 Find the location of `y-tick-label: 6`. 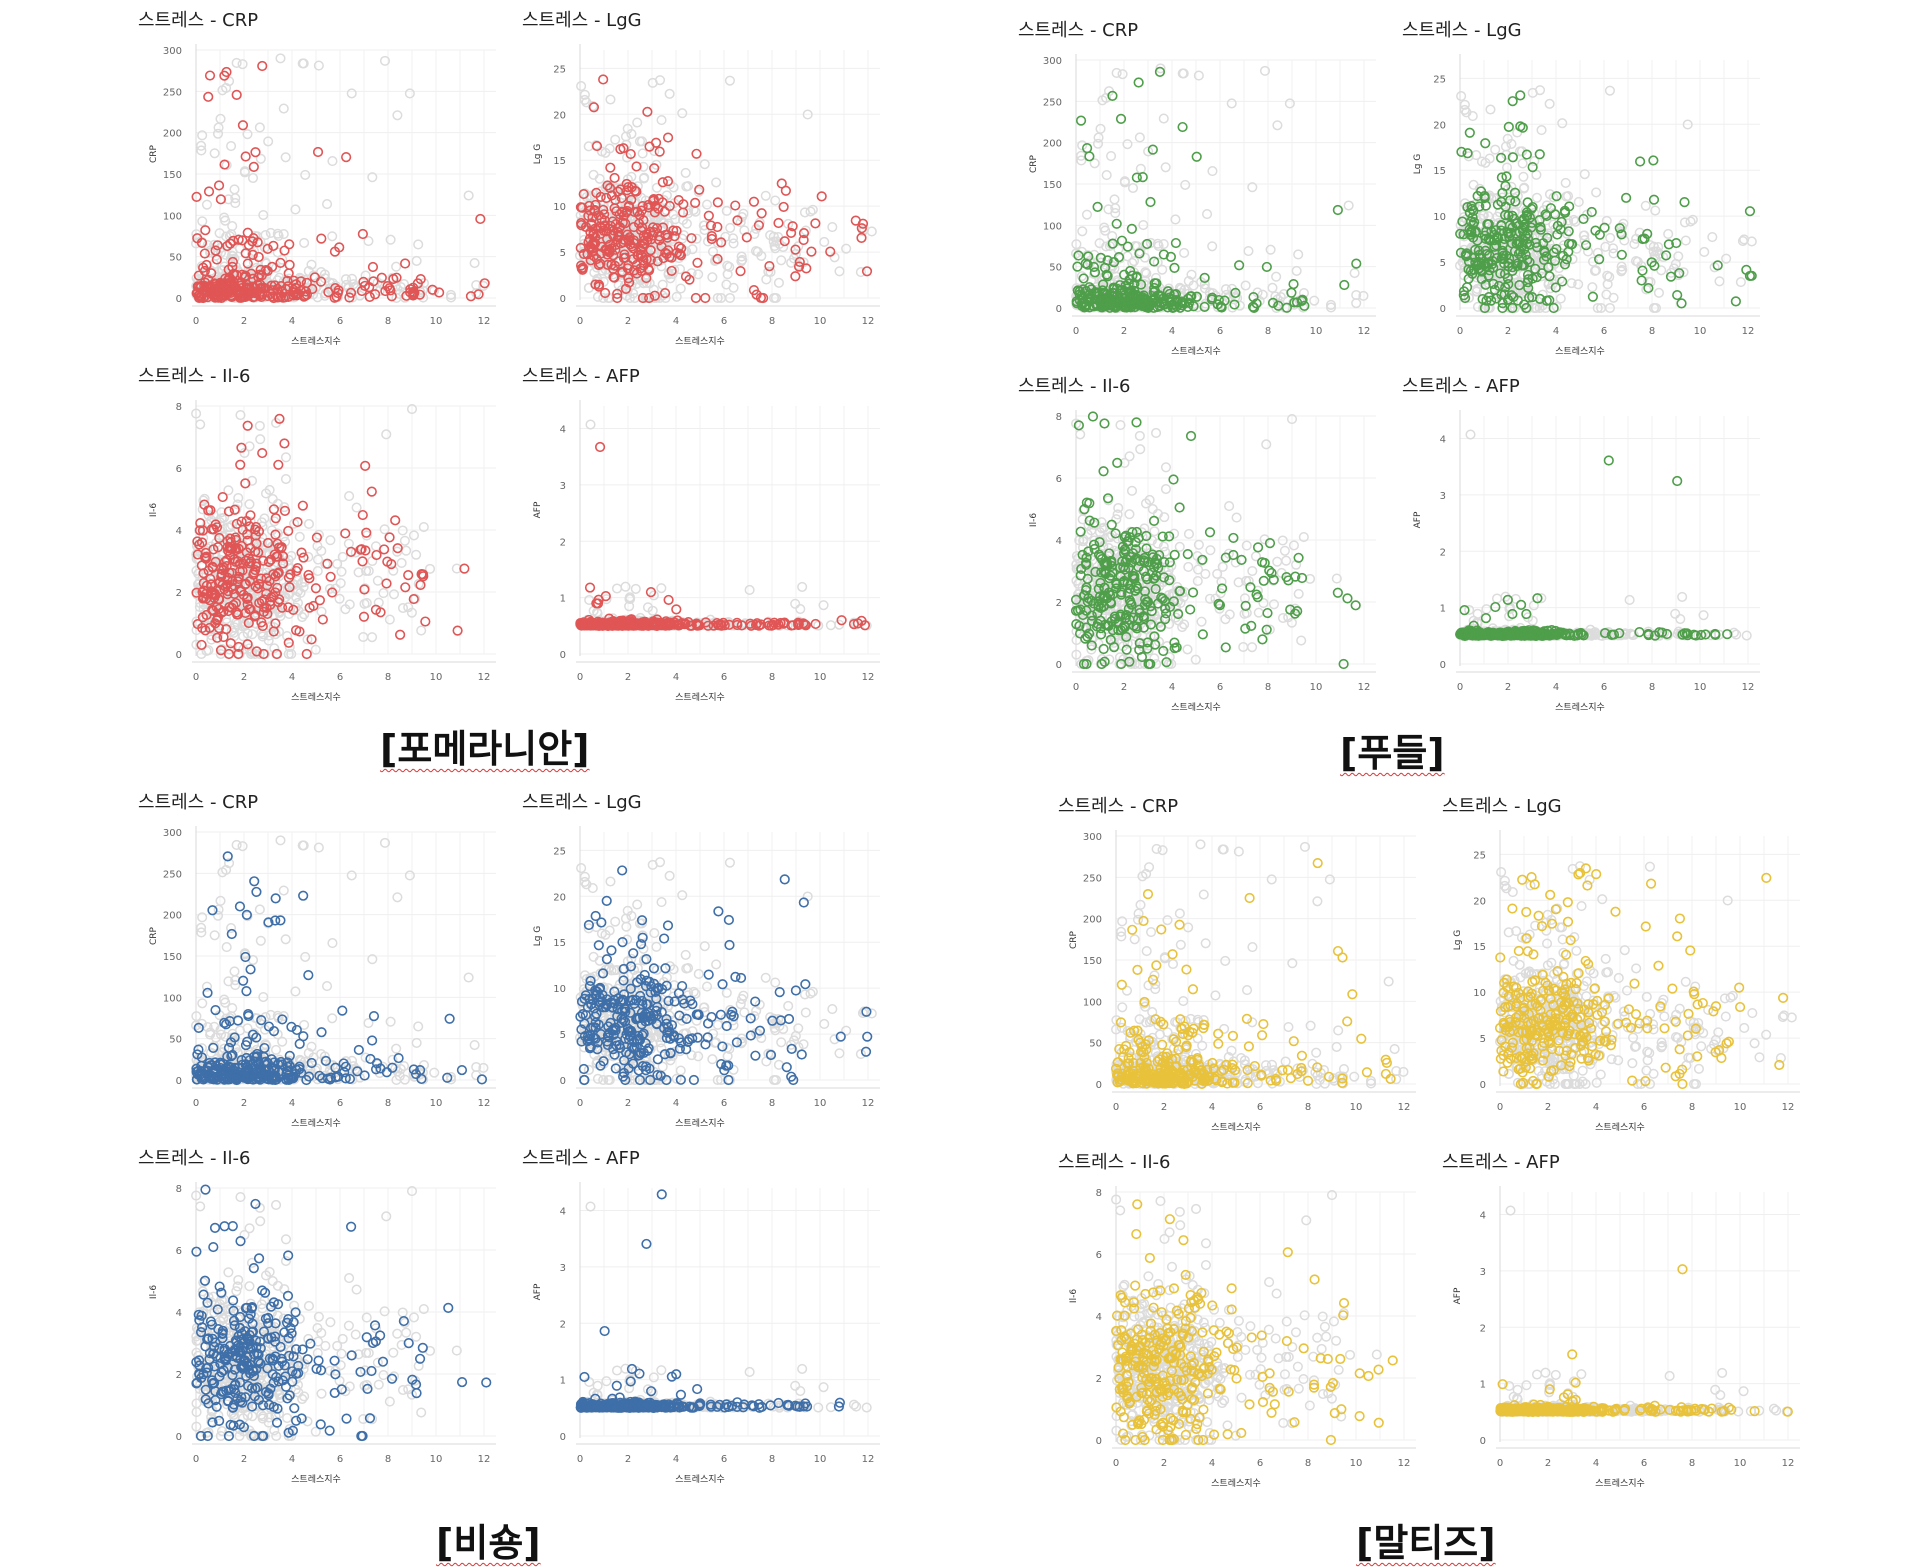

y-tick-label: 6 is located at coordinates (179, 469).